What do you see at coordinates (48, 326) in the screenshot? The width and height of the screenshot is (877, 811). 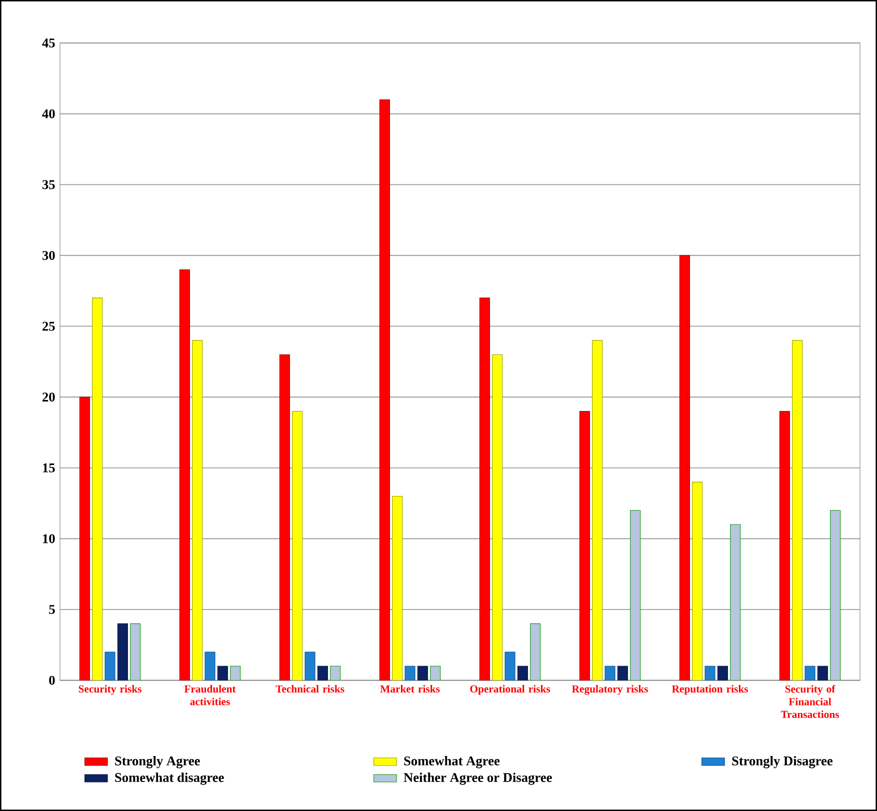 I see `y-tick-label: 25` at bounding box center [48, 326].